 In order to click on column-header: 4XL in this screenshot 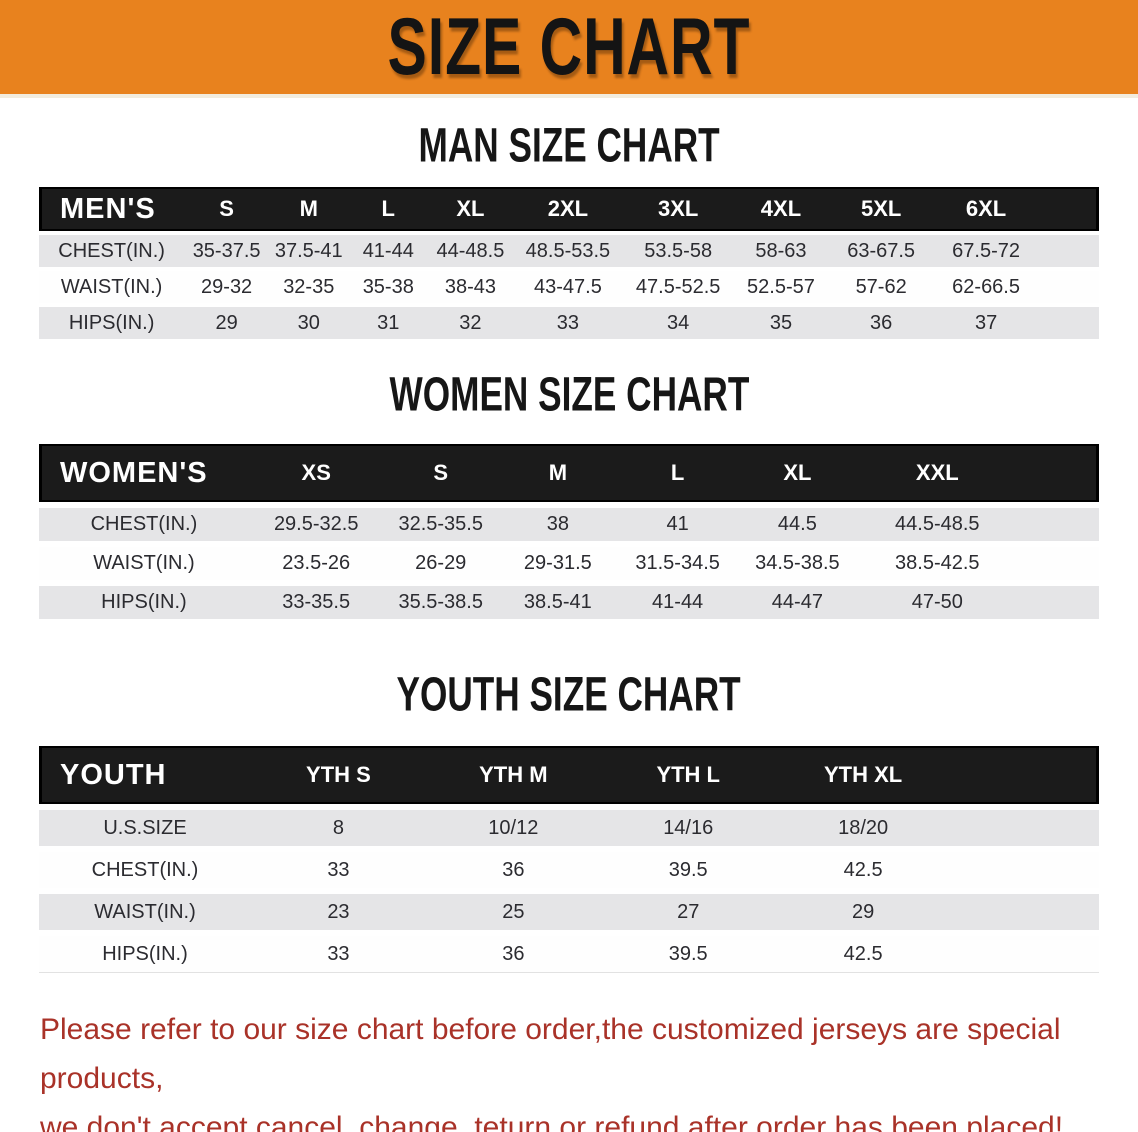, I will do `click(781, 209)`.